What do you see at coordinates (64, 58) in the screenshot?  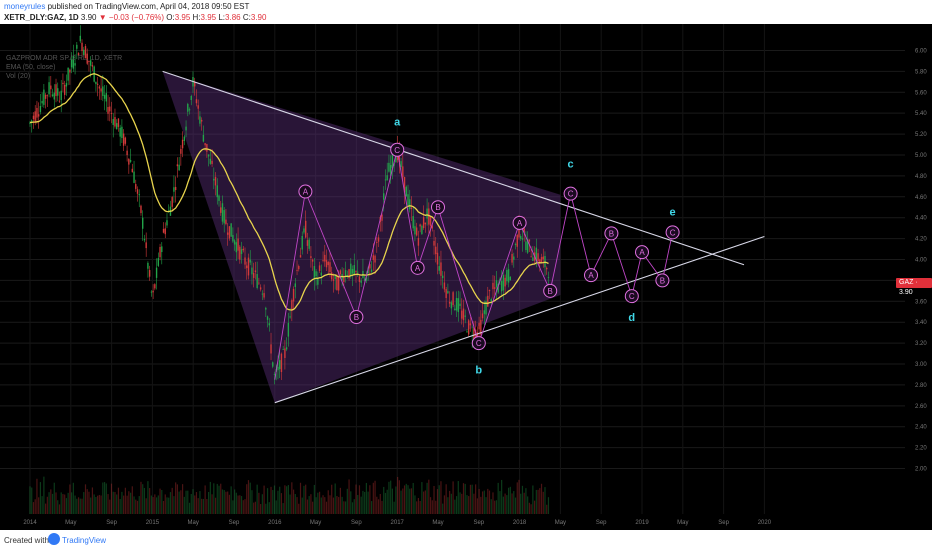 I see `legend-symbol: GAZPROM ADR SP./2 RL, 1D, XETR` at bounding box center [64, 58].